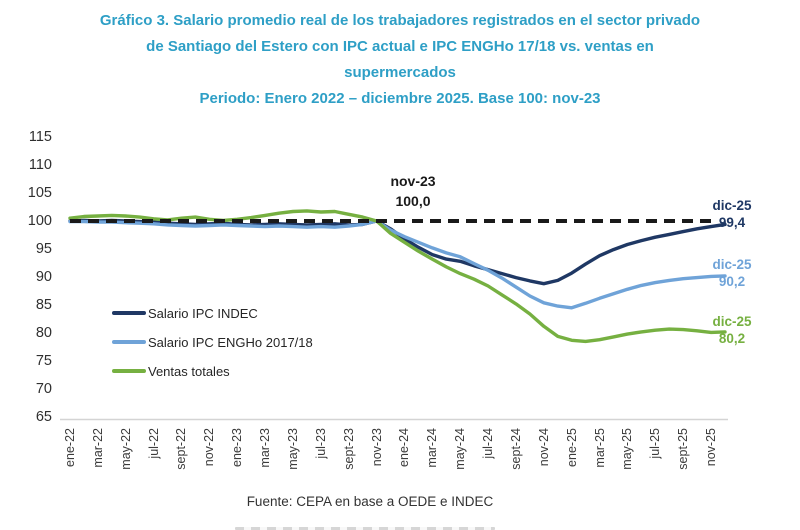  Describe the element at coordinates (683, 449) in the screenshot. I see `x-tick-label: sept-25` at that location.